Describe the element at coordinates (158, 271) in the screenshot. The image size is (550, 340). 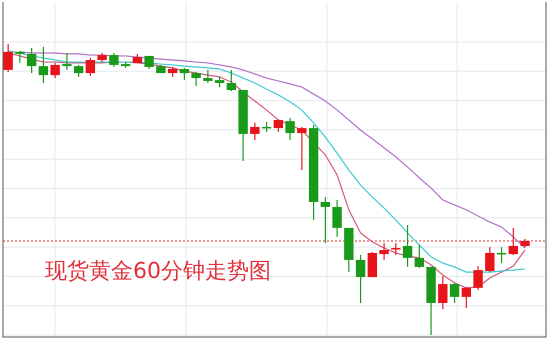
I see `text: 现货黄金60分钟走势图` at that location.